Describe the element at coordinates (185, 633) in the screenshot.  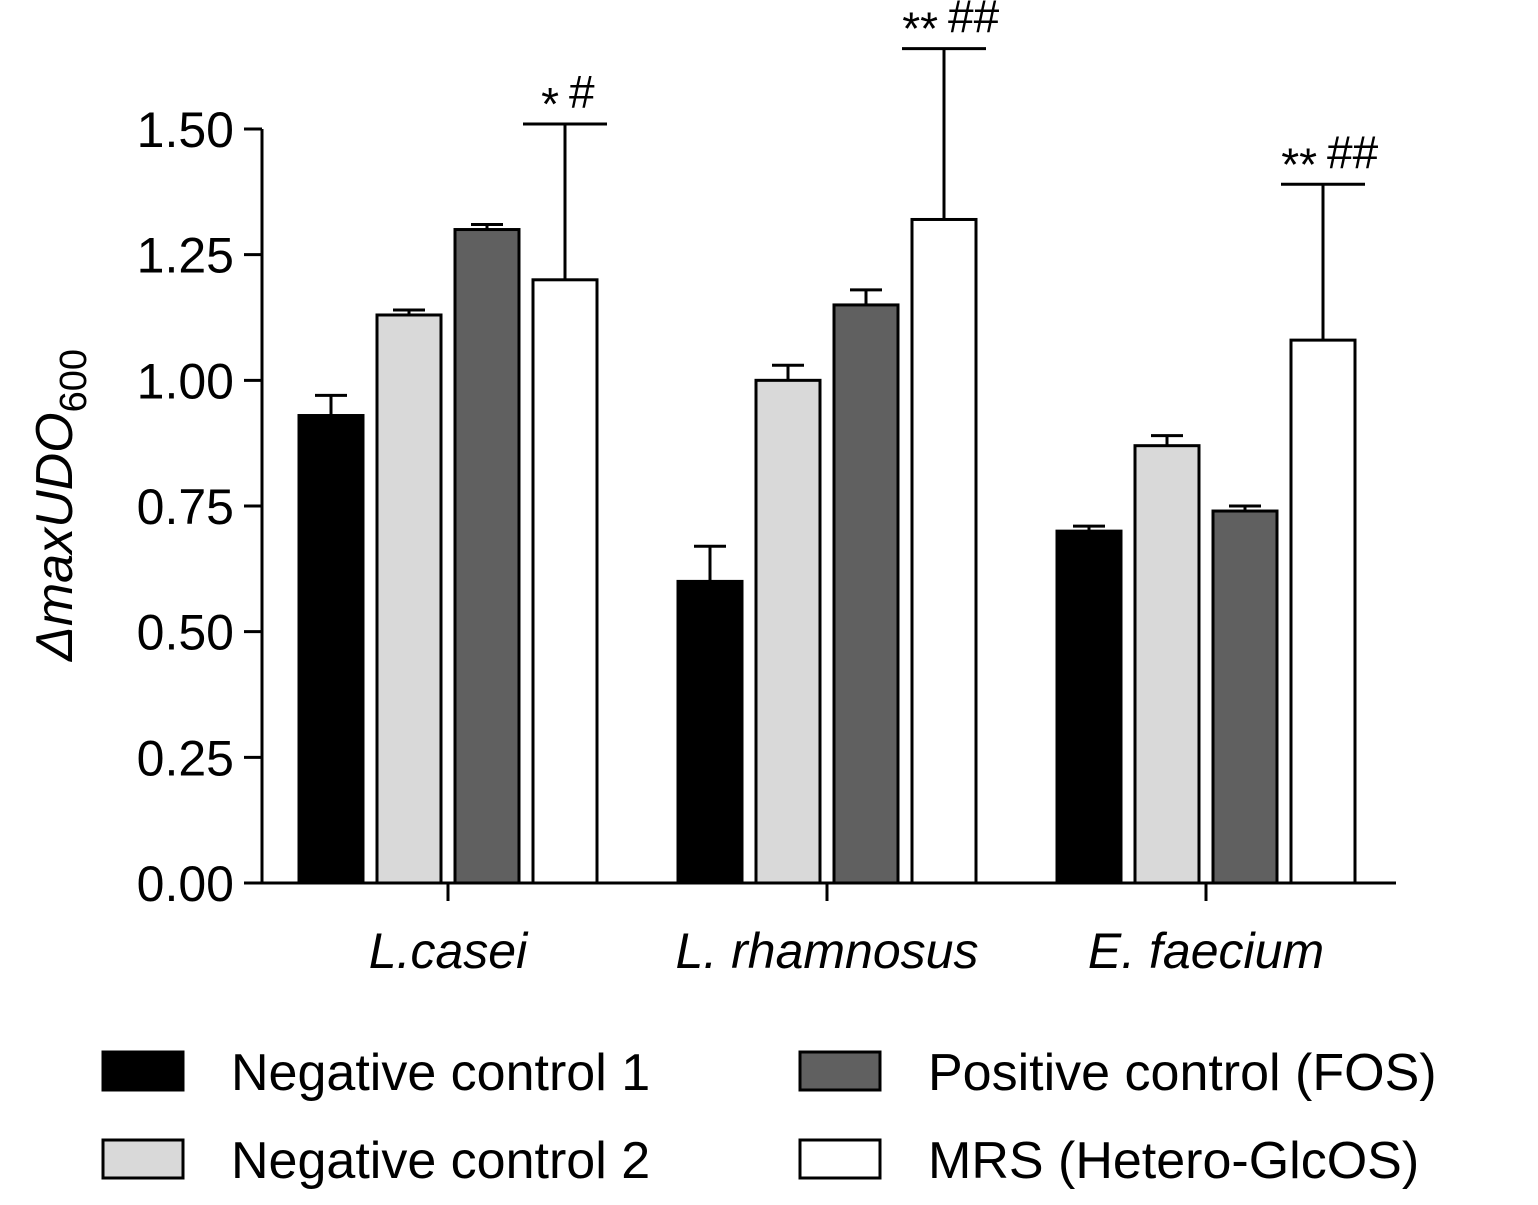
I see `y-tick-label: 0.50` at that location.